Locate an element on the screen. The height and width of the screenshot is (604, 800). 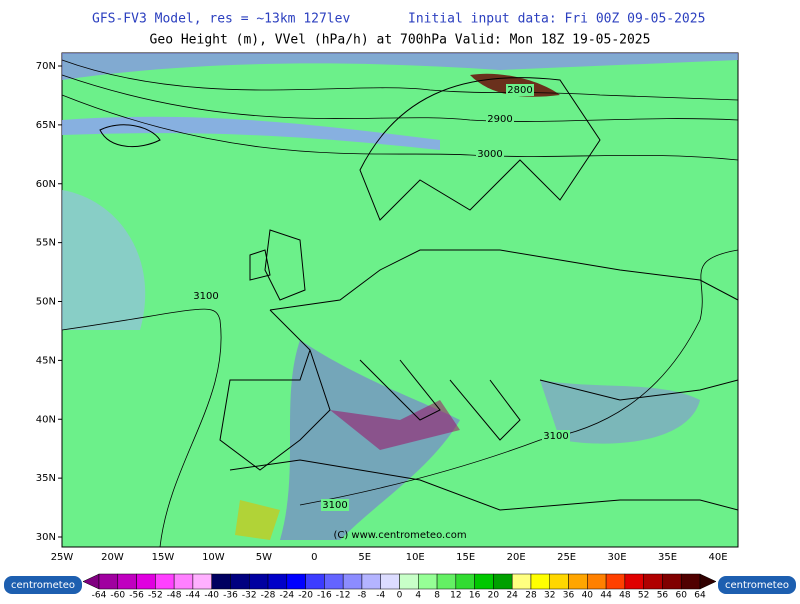
colorbar-label: 36 is located at coordinates (569, 596).